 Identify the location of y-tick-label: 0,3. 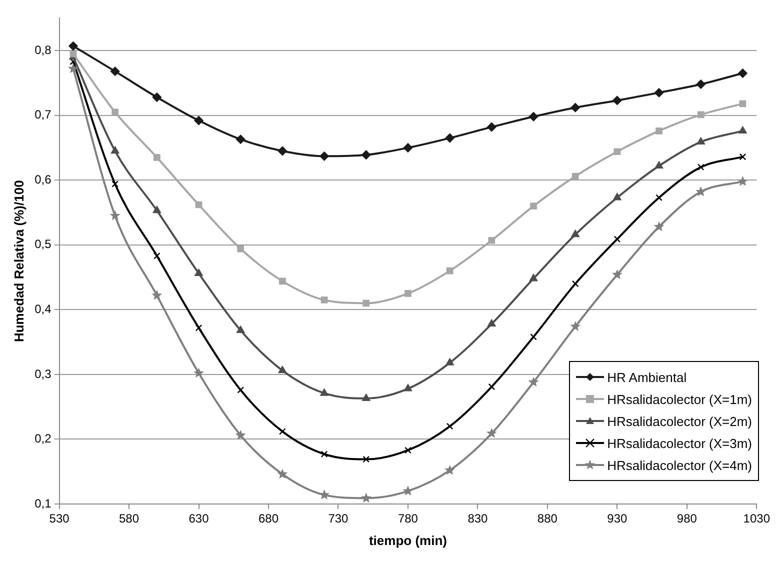
(43, 373).